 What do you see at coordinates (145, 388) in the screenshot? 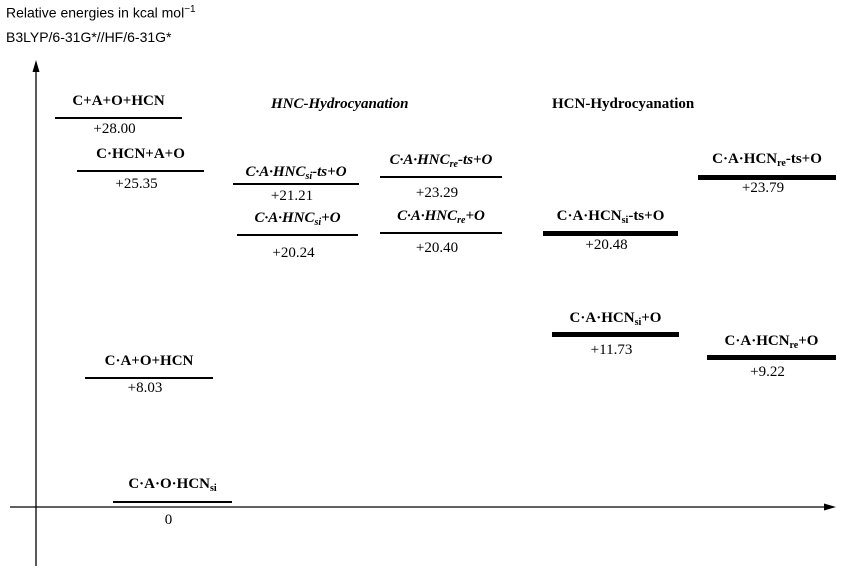
I see `level-value-c-a-o-hcn: +8.03` at bounding box center [145, 388].